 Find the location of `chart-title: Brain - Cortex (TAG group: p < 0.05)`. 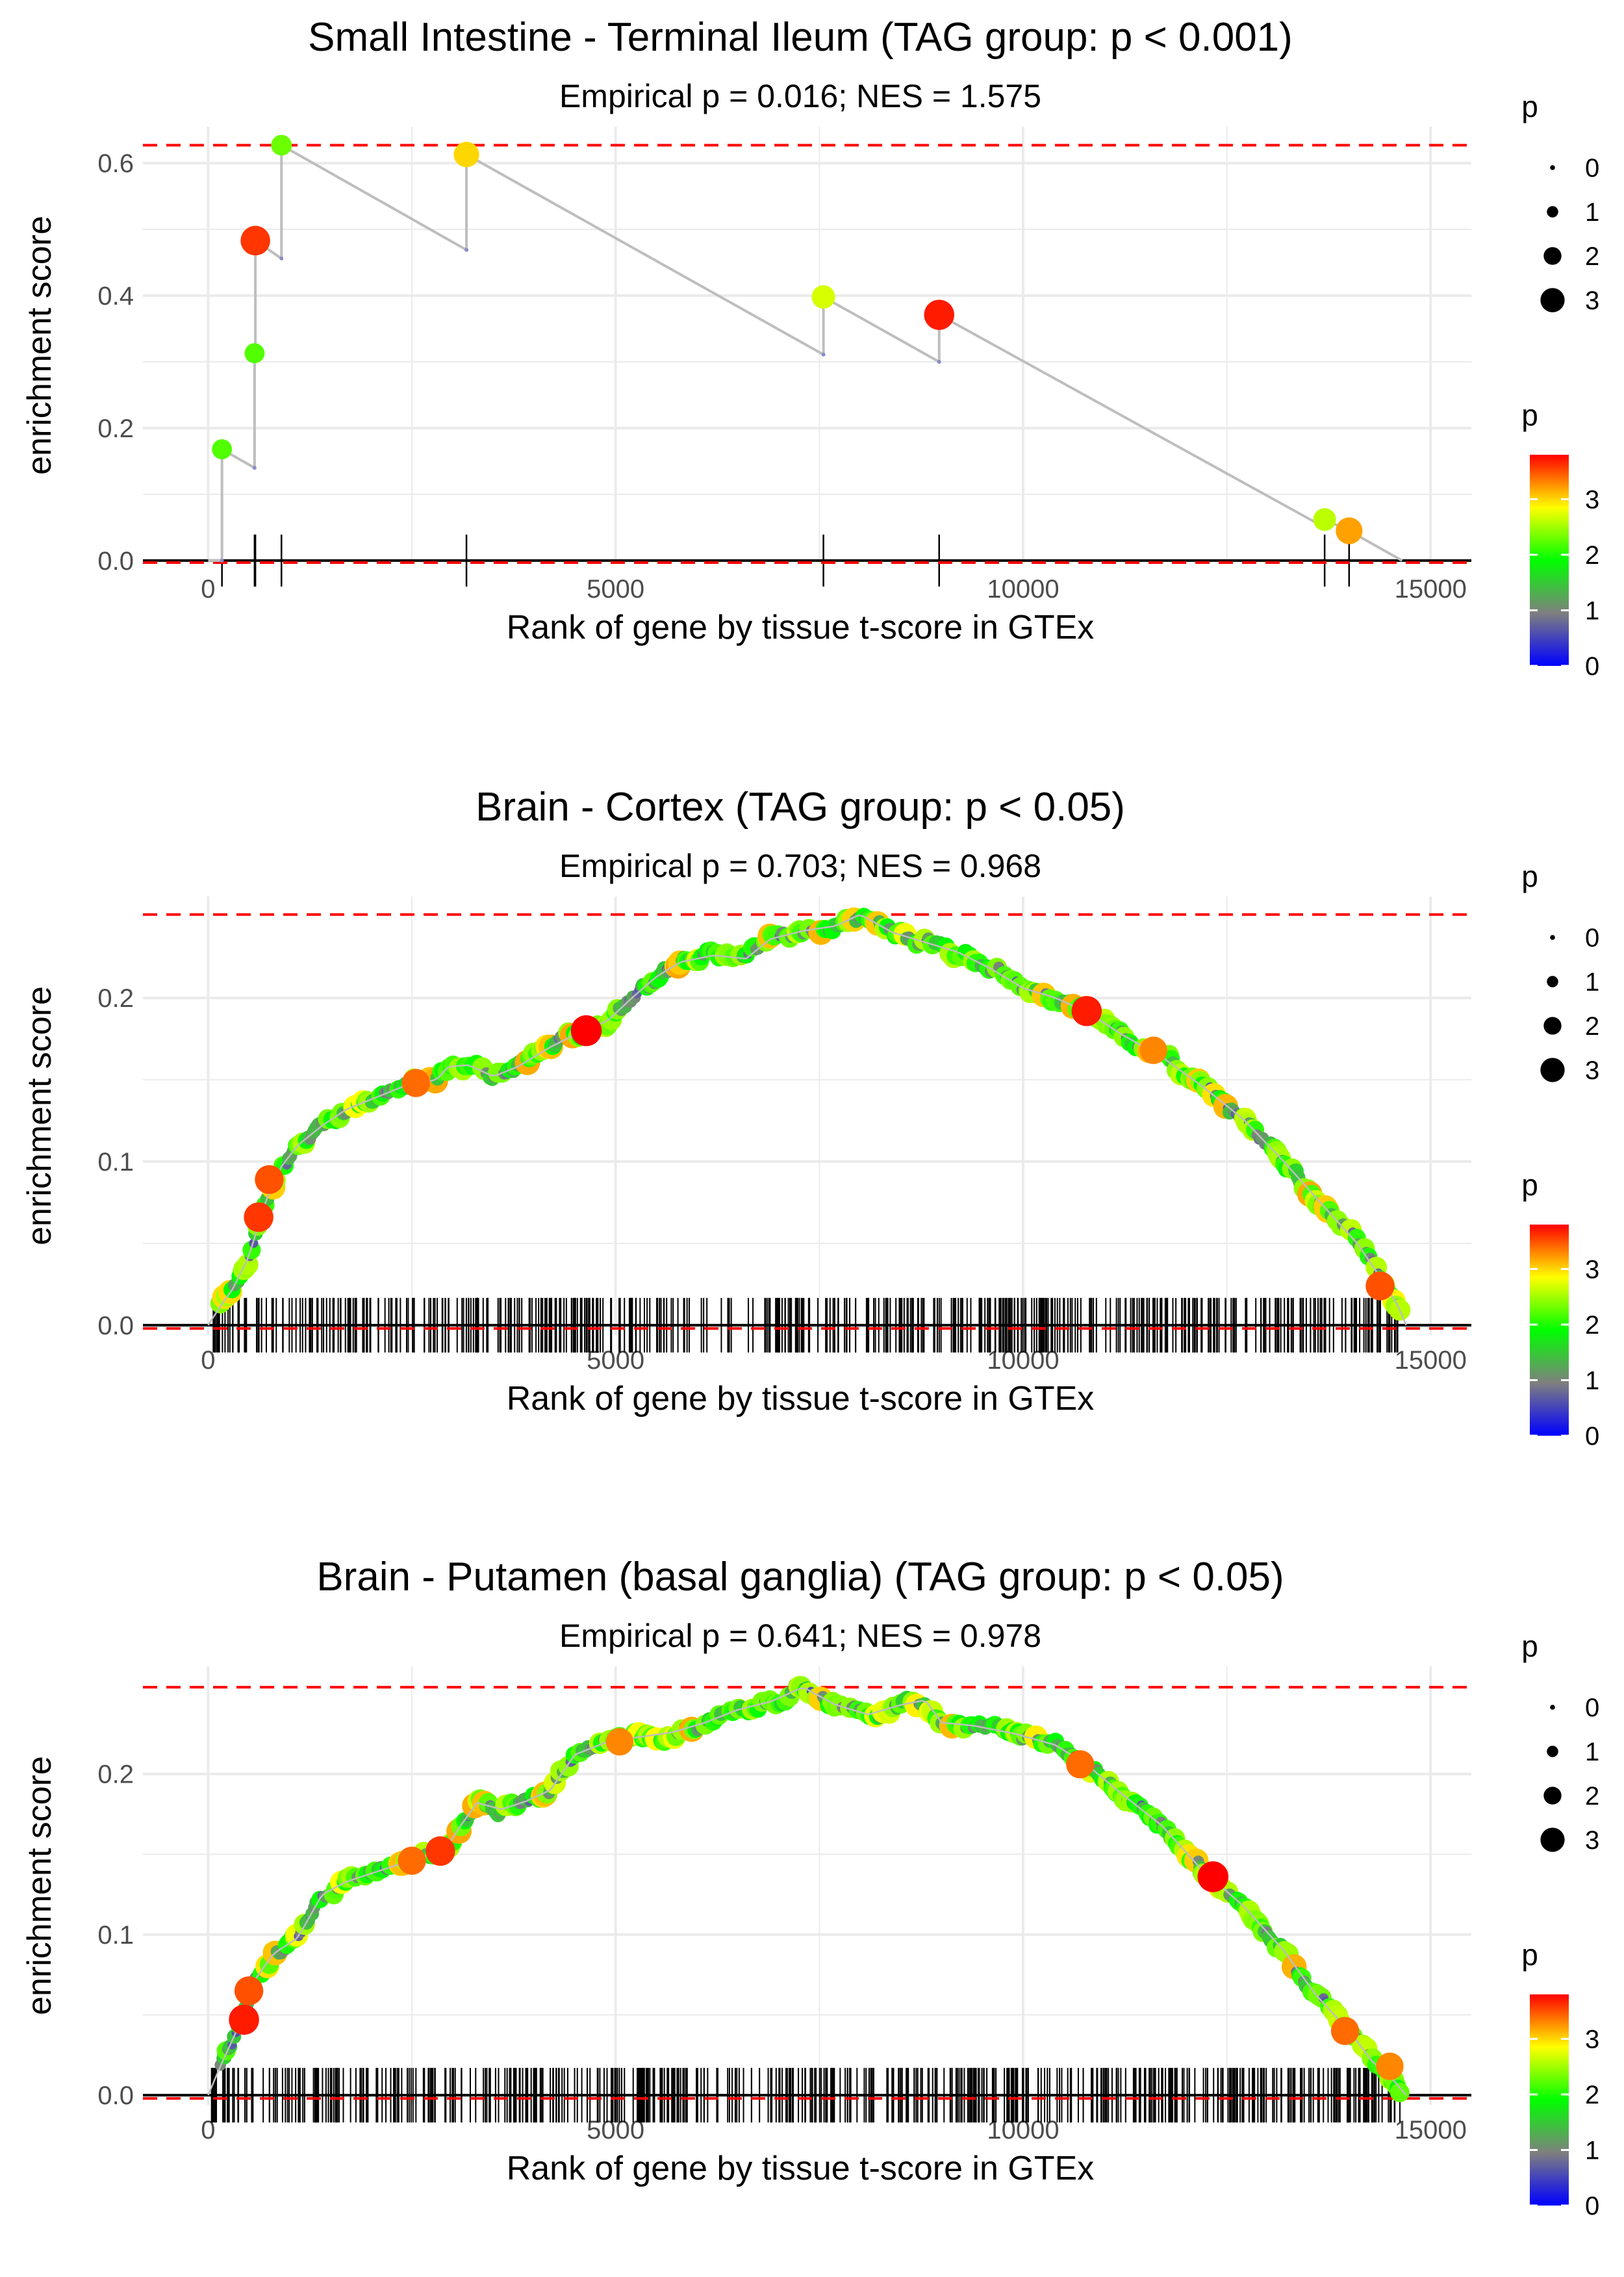

chart-title: Brain - Cortex (TAG group: p < 0.05) is located at coordinates (800, 808).